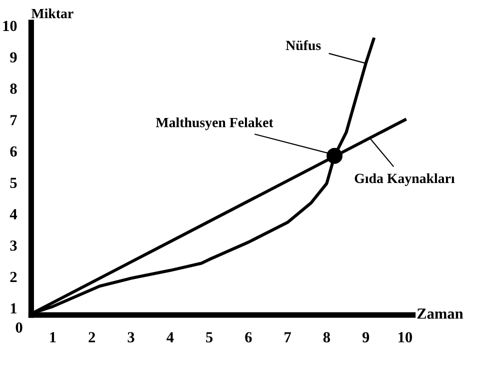 The width and height of the screenshot is (480, 375). What do you see at coordinates (288, 337) in the screenshot?
I see `x-tick-label: 7` at bounding box center [288, 337].